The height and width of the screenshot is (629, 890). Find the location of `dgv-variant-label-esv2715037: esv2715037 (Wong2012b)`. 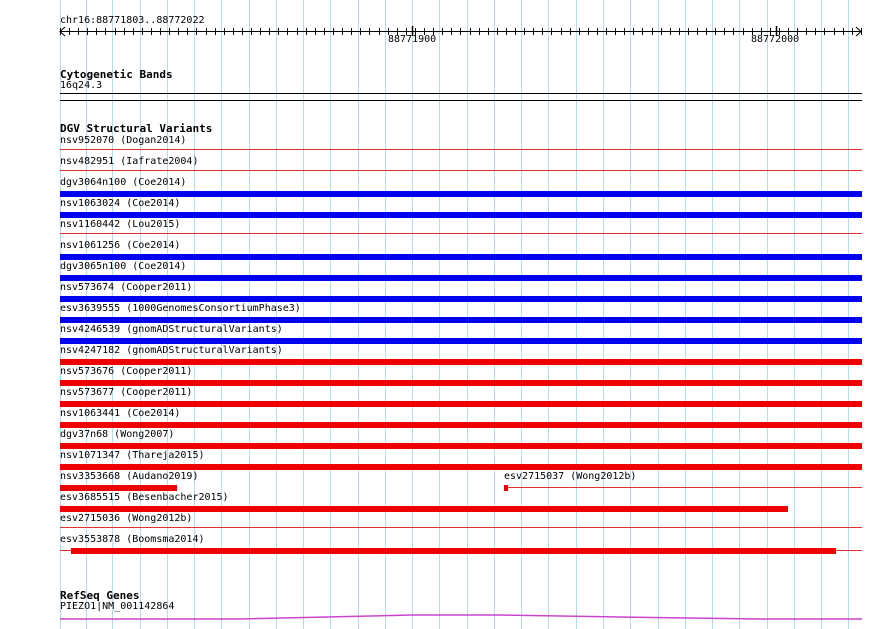

dgv-variant-label-esv2715037: esv2715037 (Wong2012b) is located at coordinates (570, 476).